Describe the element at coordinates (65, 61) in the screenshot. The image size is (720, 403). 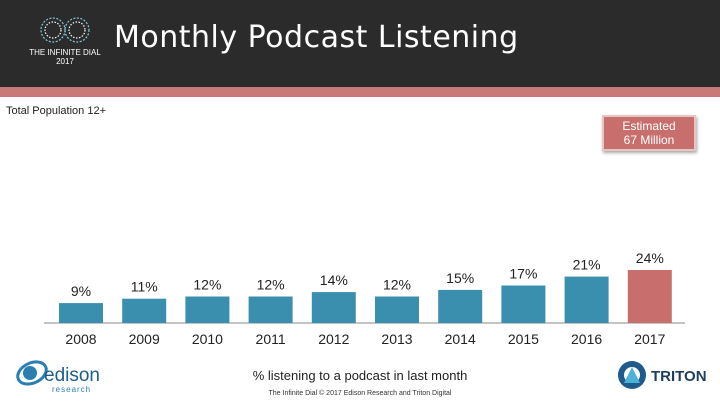
I see `logo-line2: 2017` at that location.